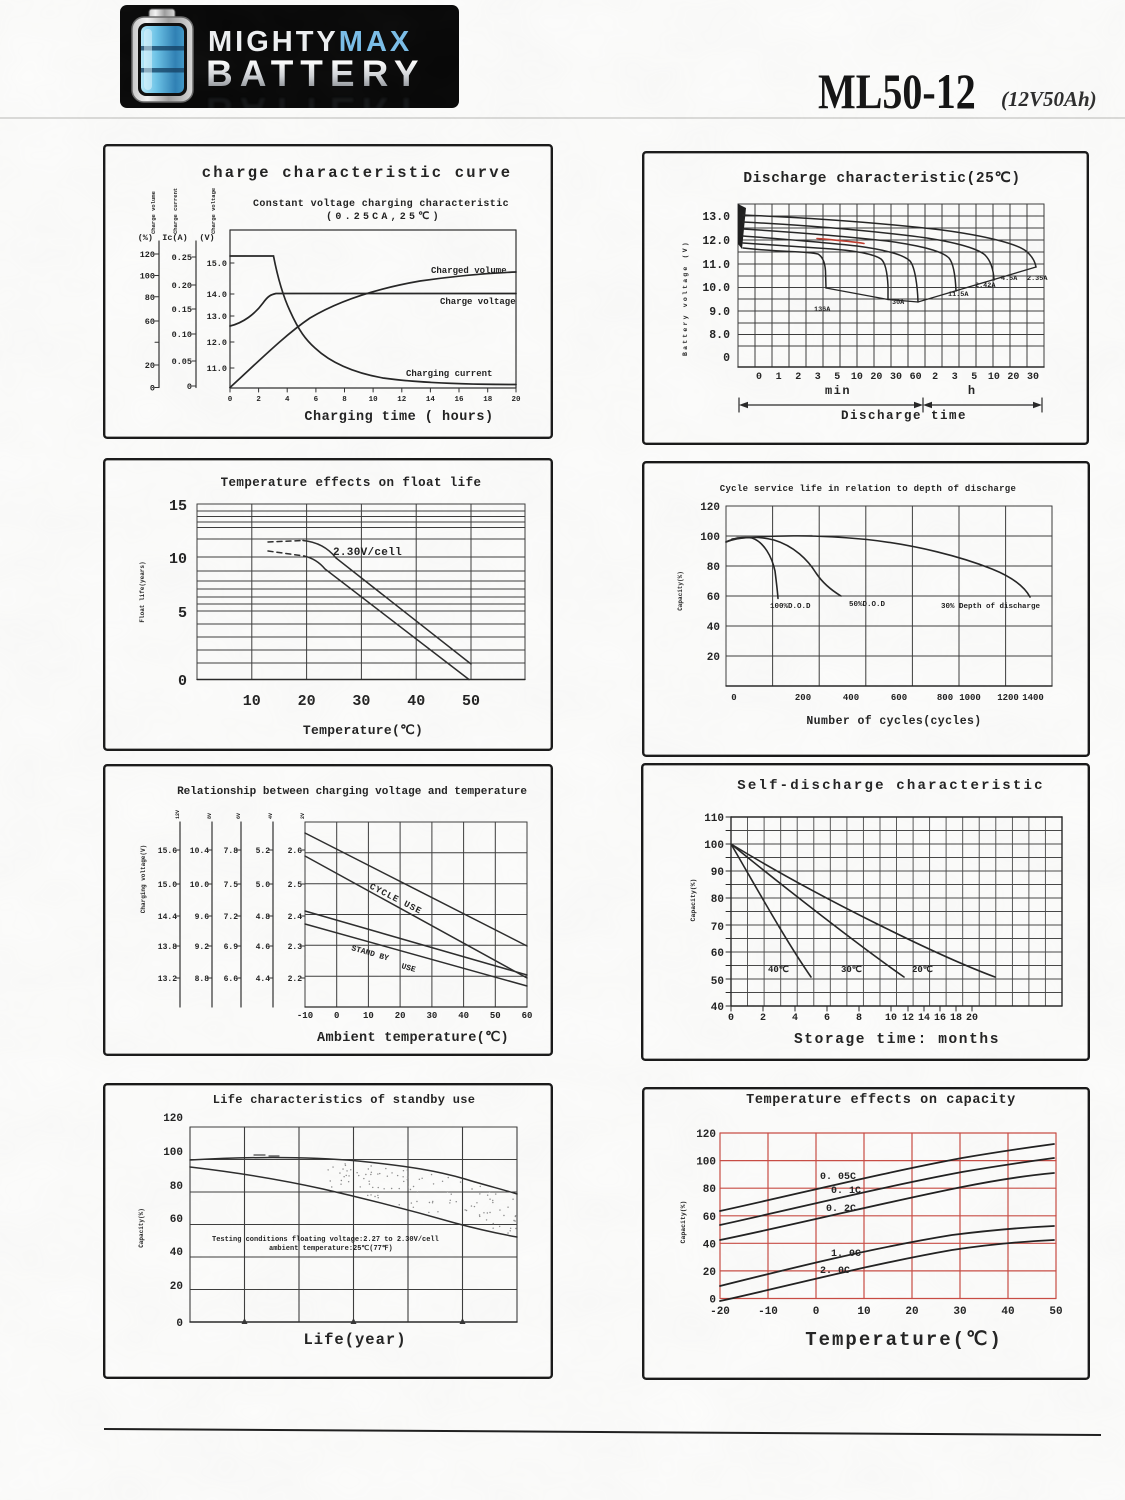 This screenshot has height=1500, width=1125. I want to click on svg-text: 4.5A, so click(1009, 279).